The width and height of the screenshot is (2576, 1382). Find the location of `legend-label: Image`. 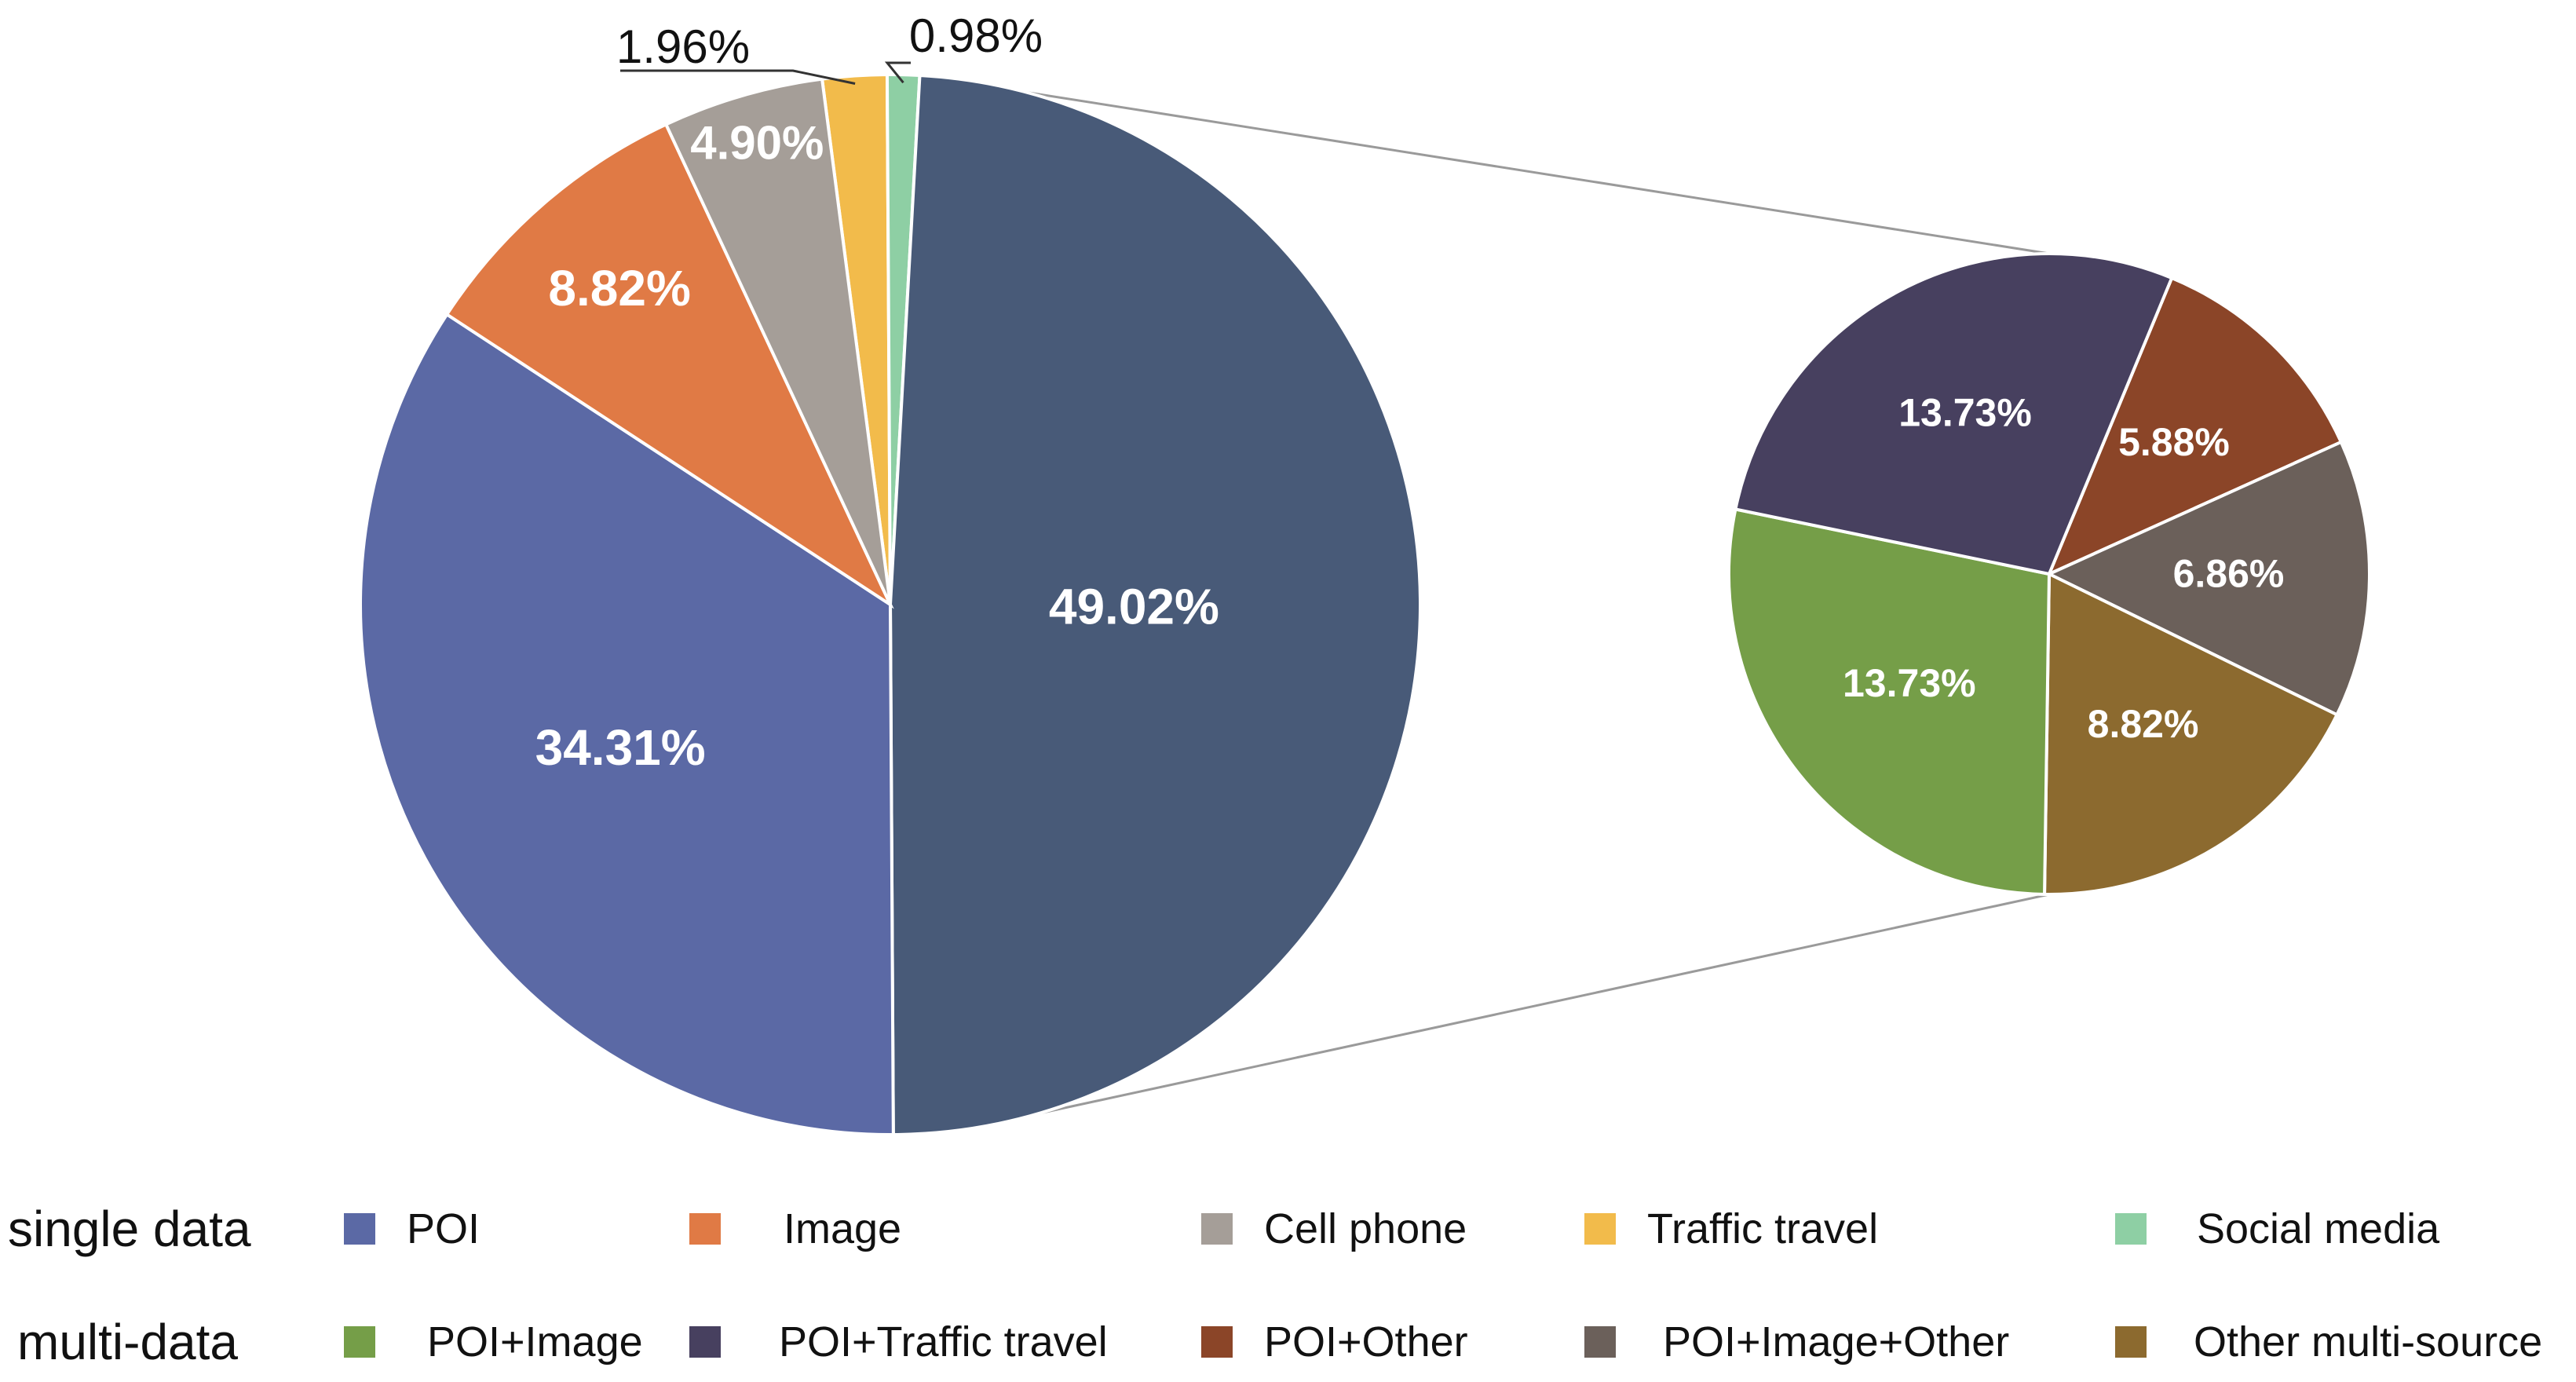

legend-label: Image is located at coordinates (843, 1228).